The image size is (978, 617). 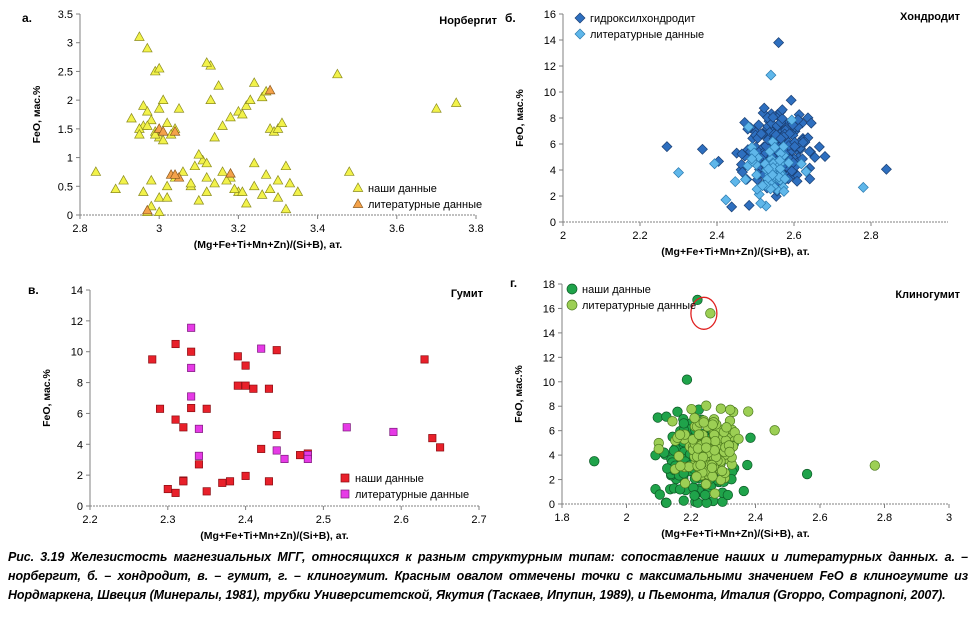 I want to click on x-tick-label: 2.7, so click(x=478, y=520).